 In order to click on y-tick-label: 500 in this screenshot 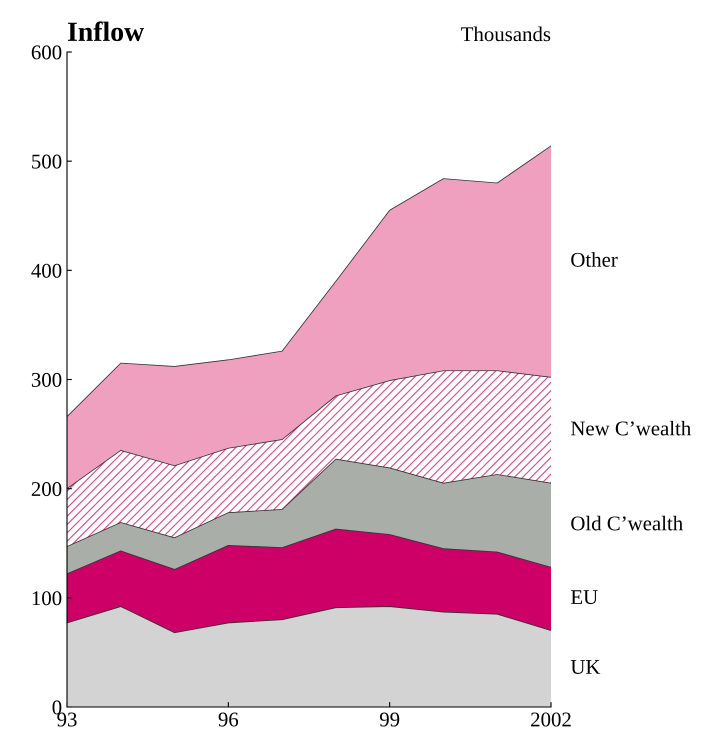, I will do `click(47, 161)`.